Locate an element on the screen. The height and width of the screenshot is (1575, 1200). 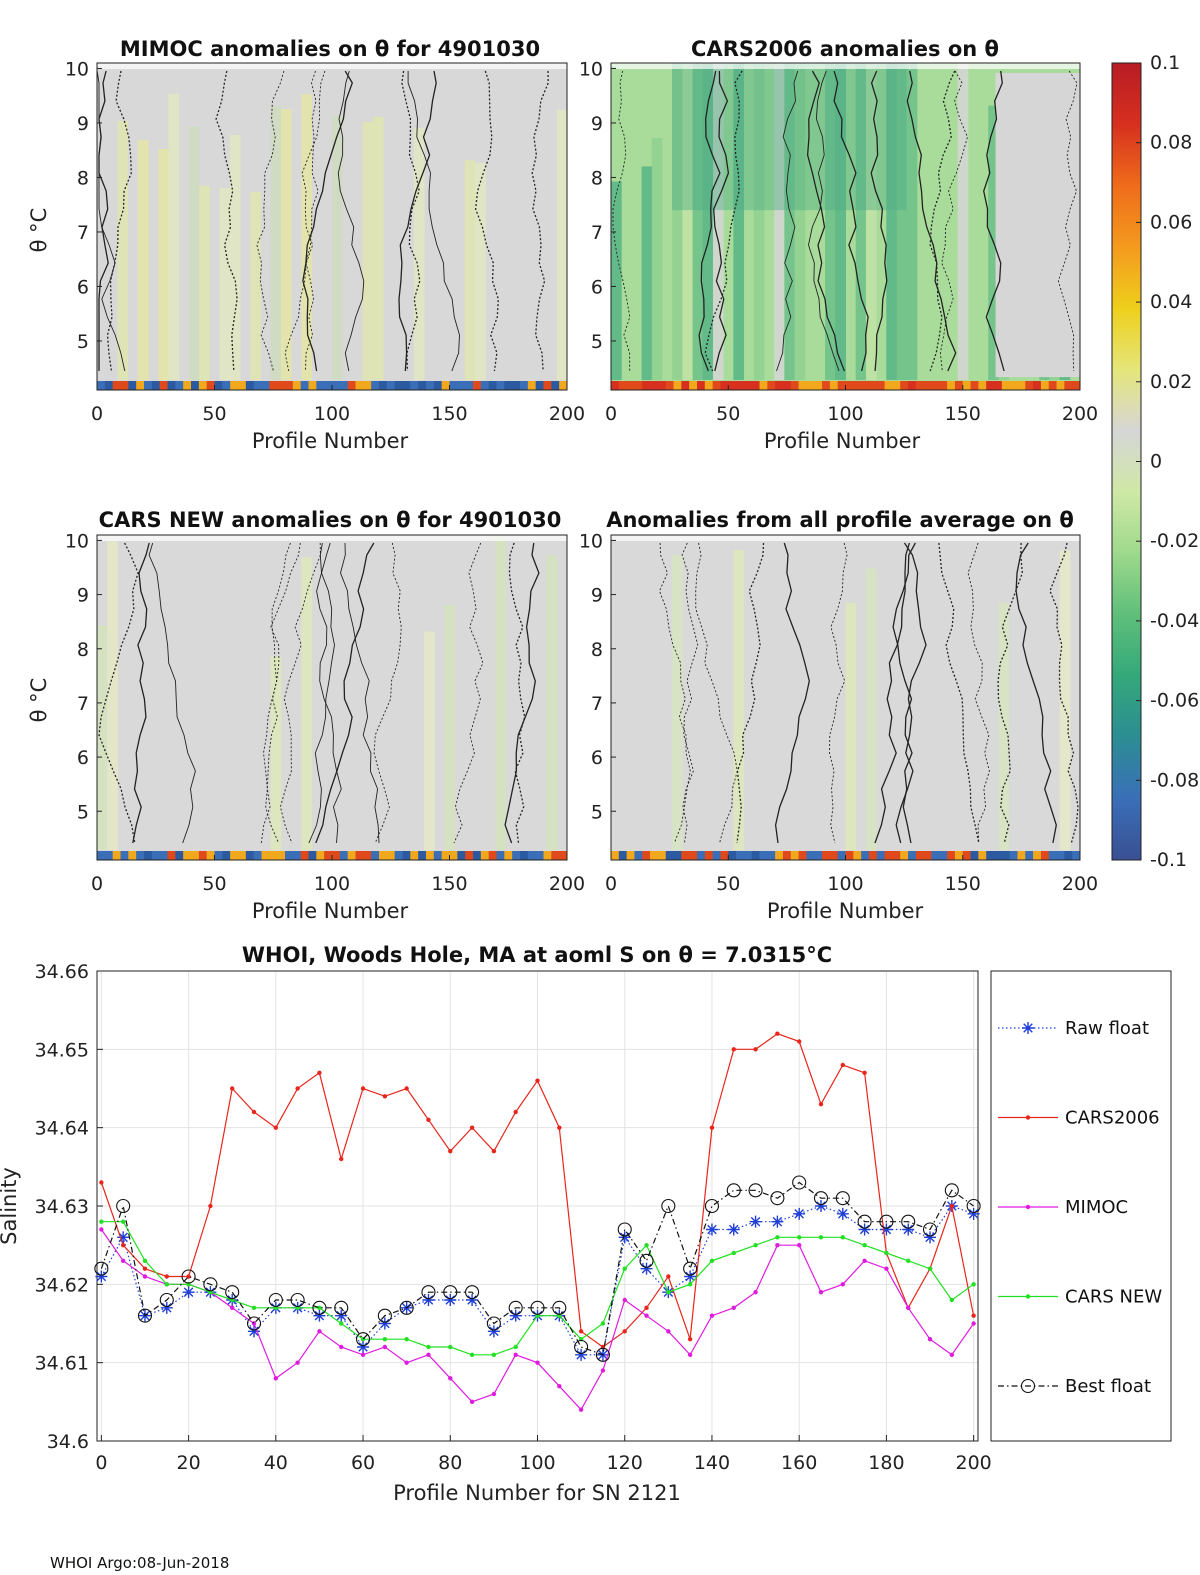
x-tick-label: 200 is located at coordinates (1080, 884).